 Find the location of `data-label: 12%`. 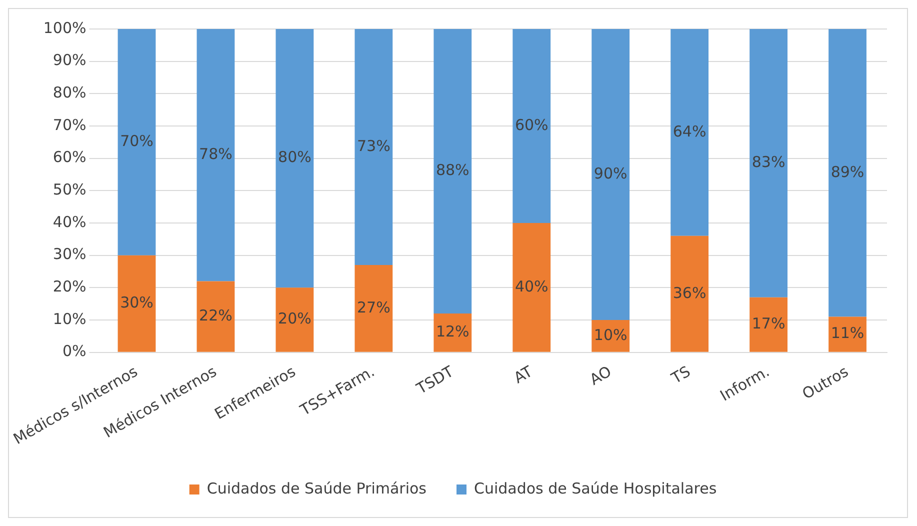

data-label: 12% is located at coordinates (453, 331).